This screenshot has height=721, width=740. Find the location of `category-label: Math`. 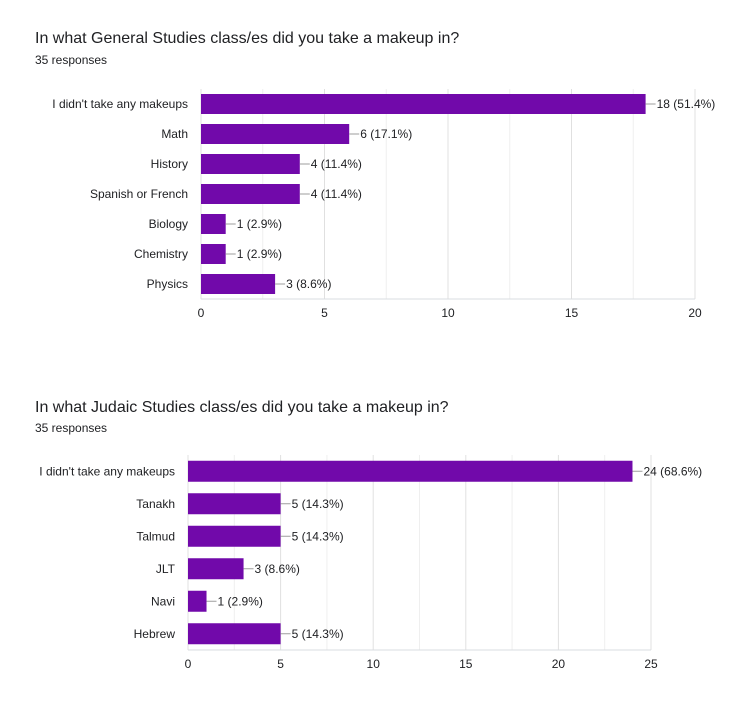

category-label: Math is located at coordinates (174, 134).